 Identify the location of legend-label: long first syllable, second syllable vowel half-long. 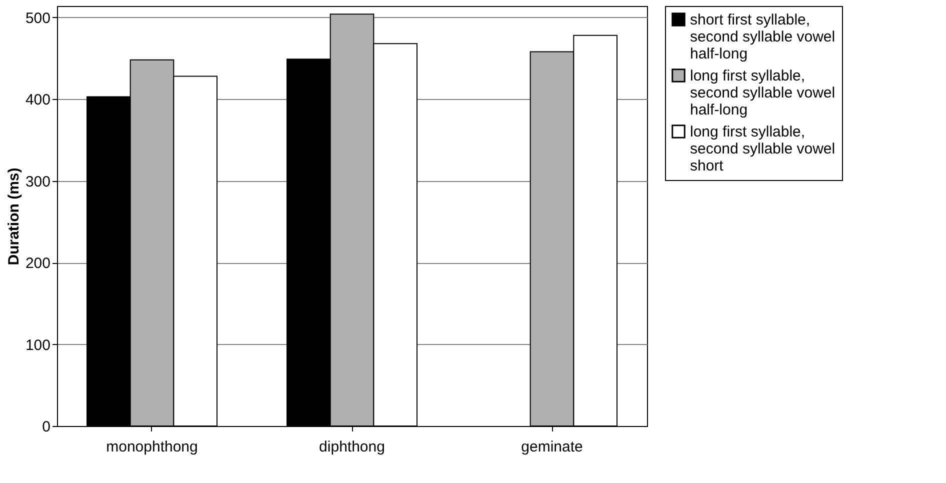
(763, 93).